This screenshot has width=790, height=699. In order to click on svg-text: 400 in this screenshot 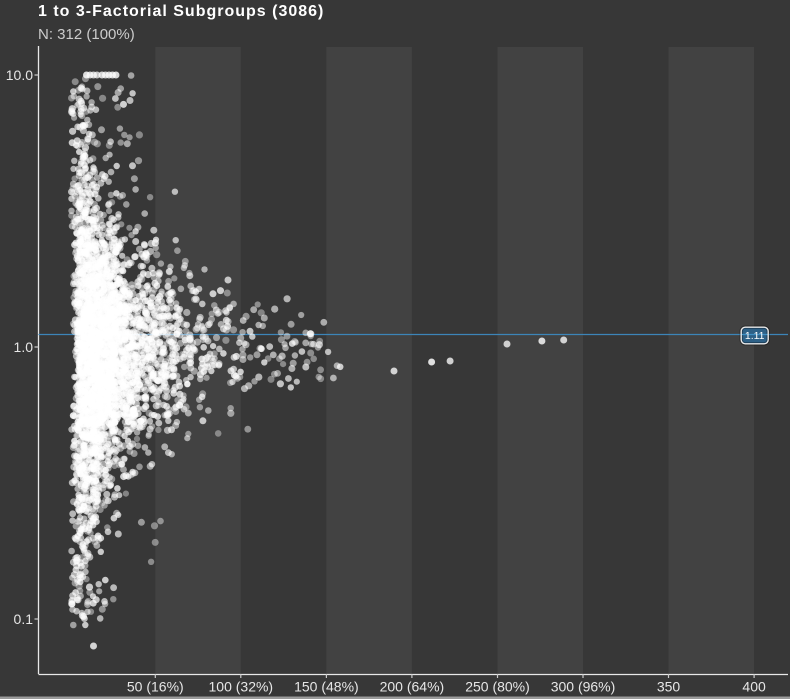, I will do `click(754, 687)`.